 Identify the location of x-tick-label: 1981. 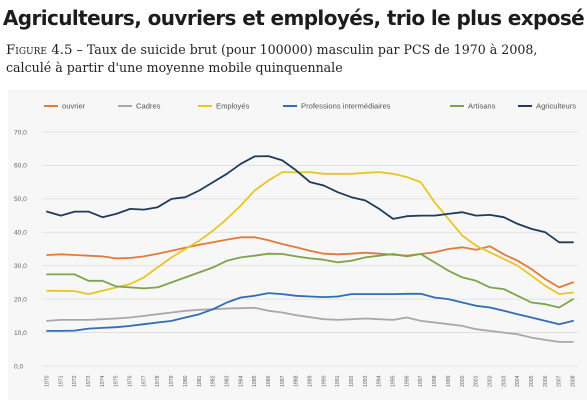
(200, 381).